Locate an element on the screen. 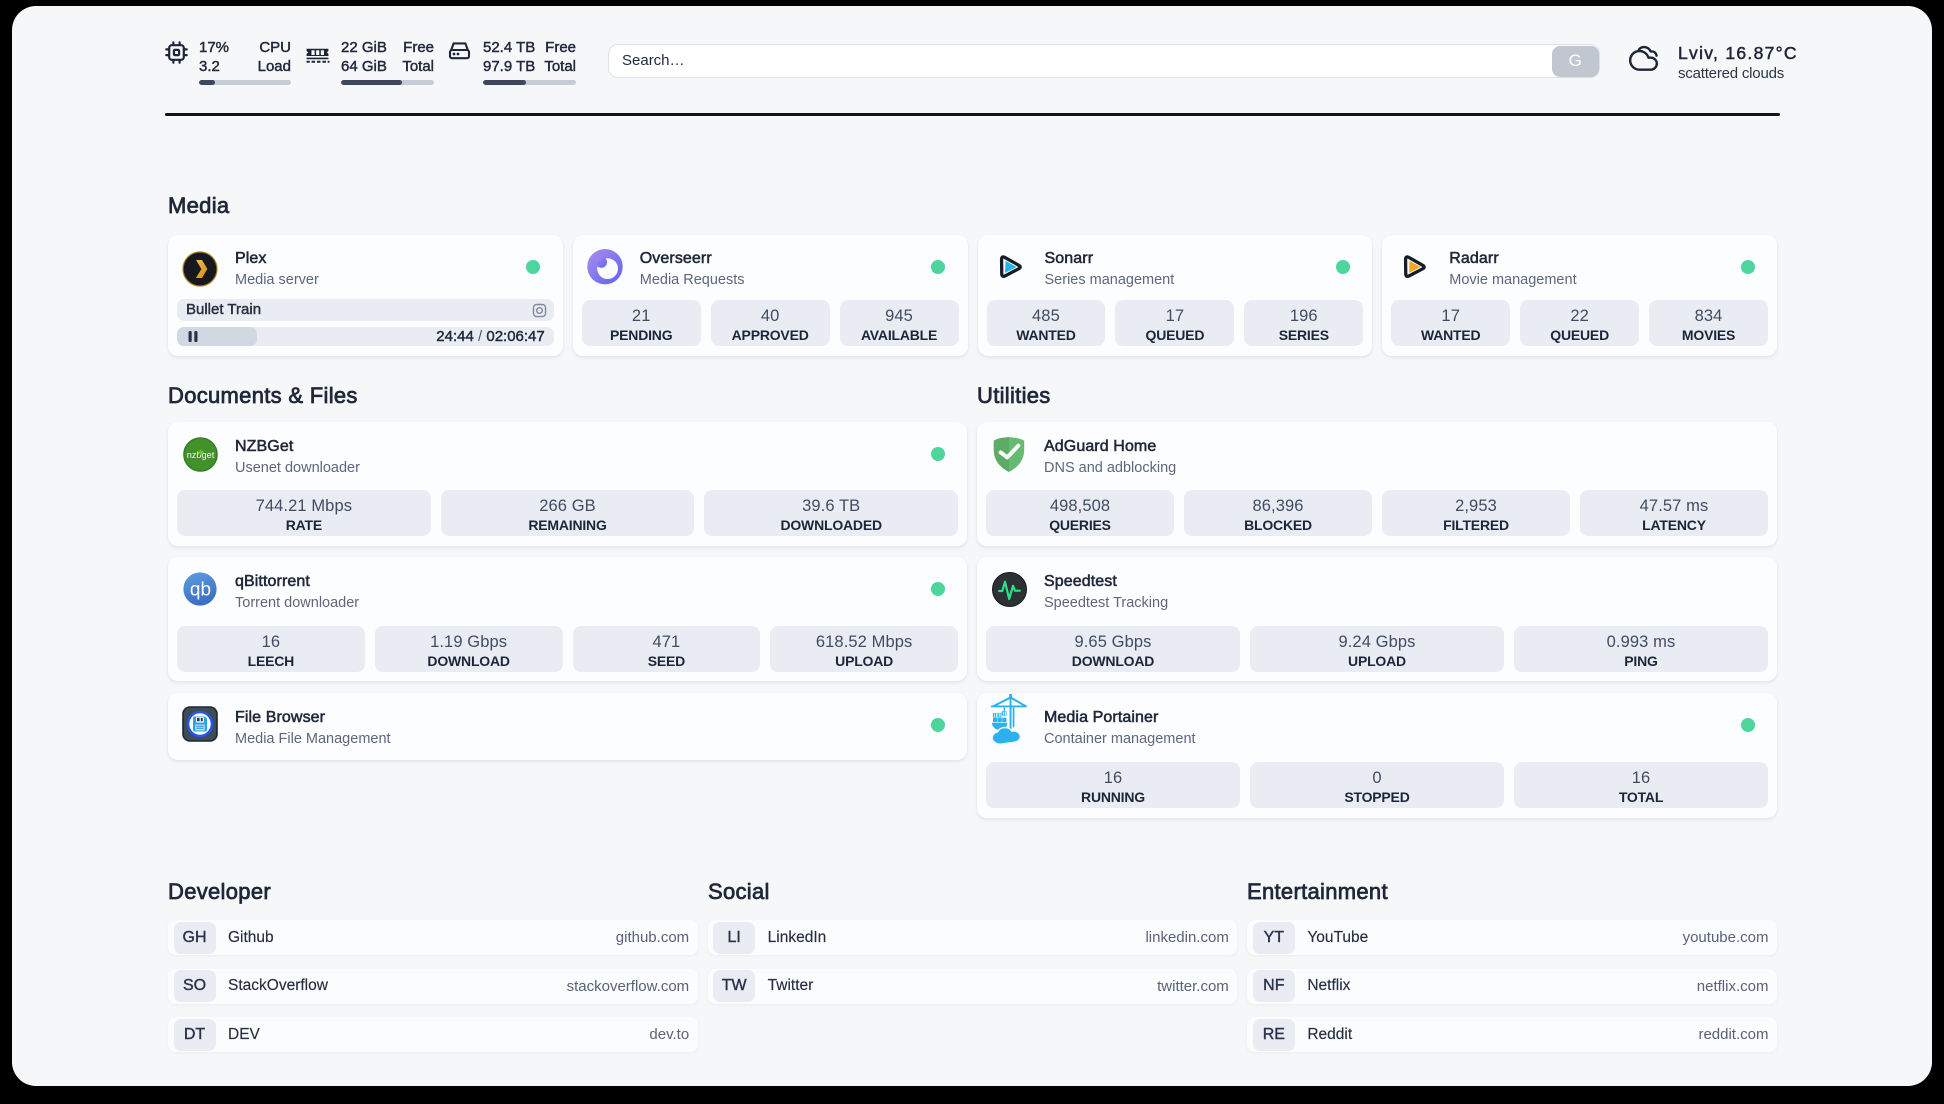 This screenshot has width=1944, height=1104. svg-text: nzbget is located at coordinates (200, 455).